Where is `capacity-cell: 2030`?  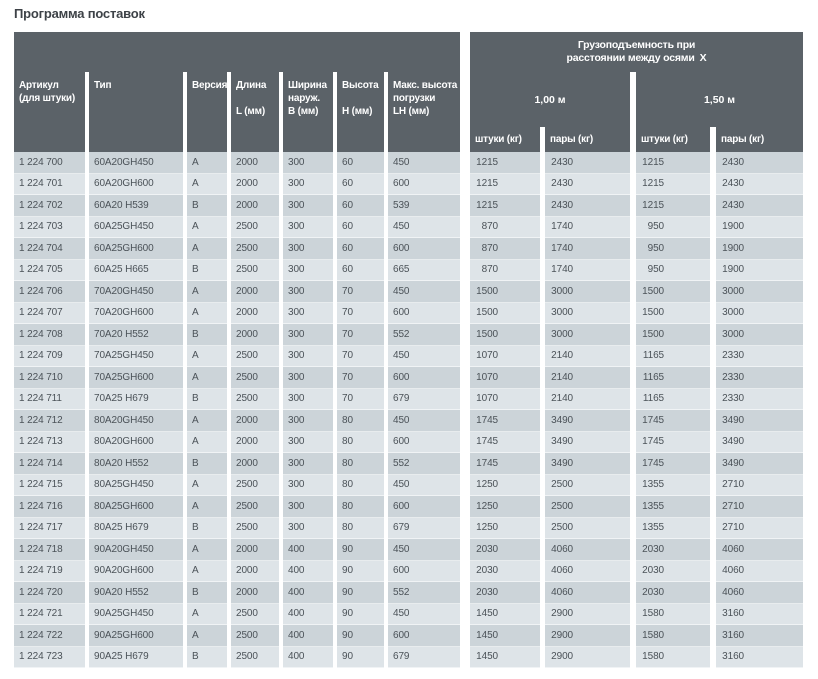 capacity-cell: 2030 is located at coordinates (673, 550).